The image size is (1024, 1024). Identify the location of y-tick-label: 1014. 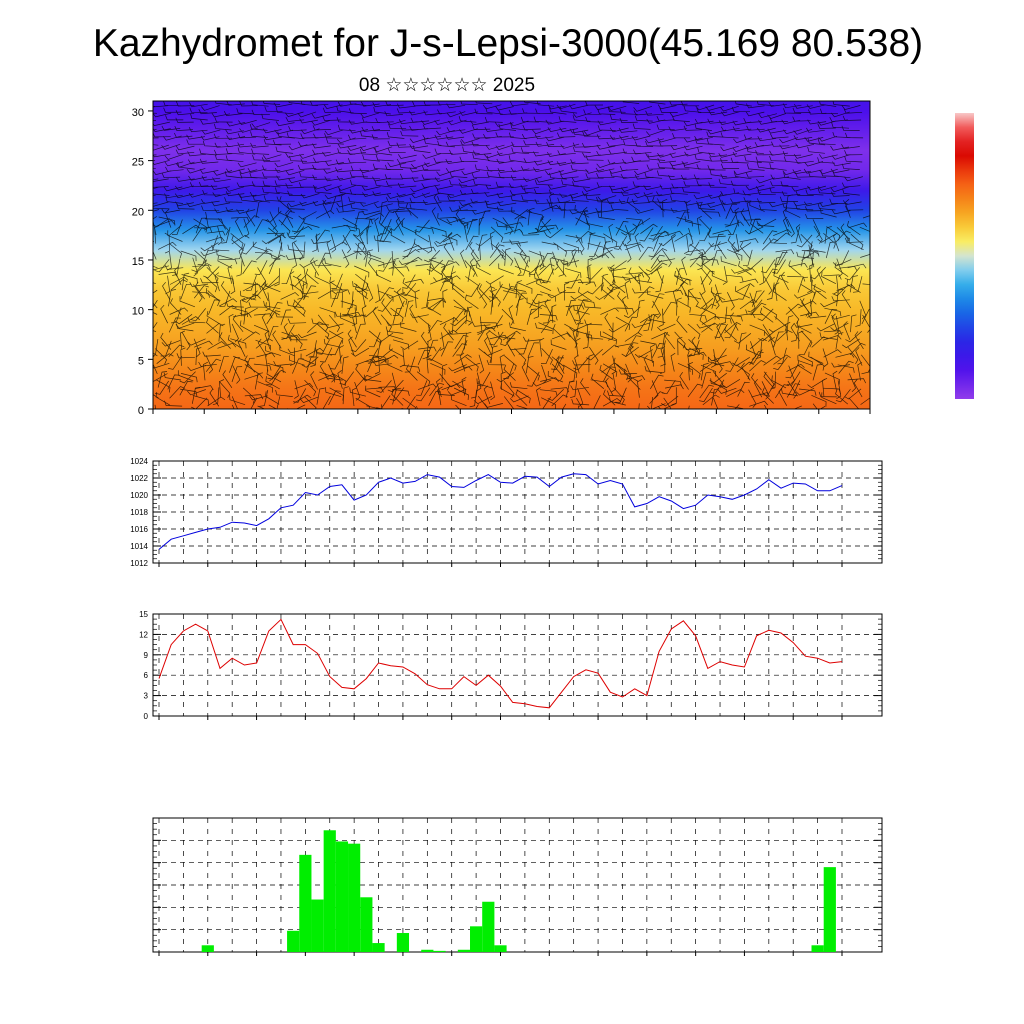
(139, 546).